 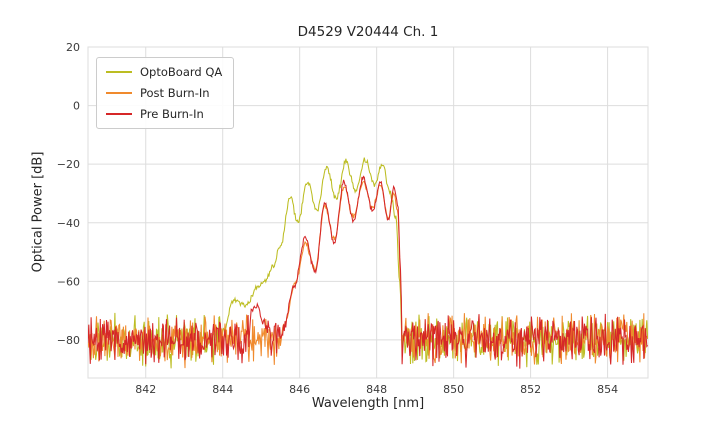 I want to click on chart-title: D4529 V20444 Ch. 1, so click(x=368, y=32).